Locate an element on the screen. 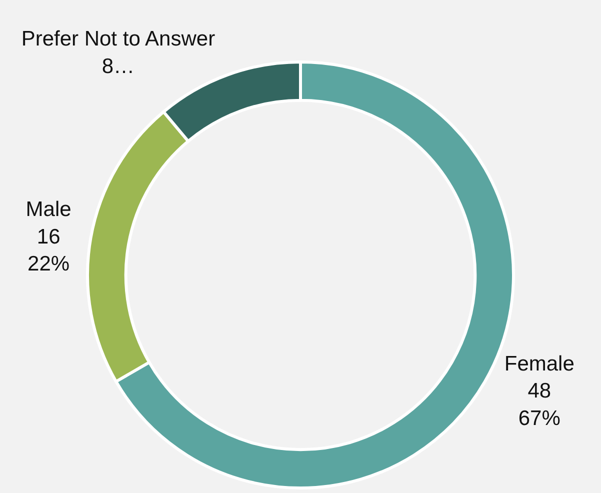 The width and height of the screenshot is (601, 493). slice-label: Prefer Not to Answer is located at coordinates (118, 38).